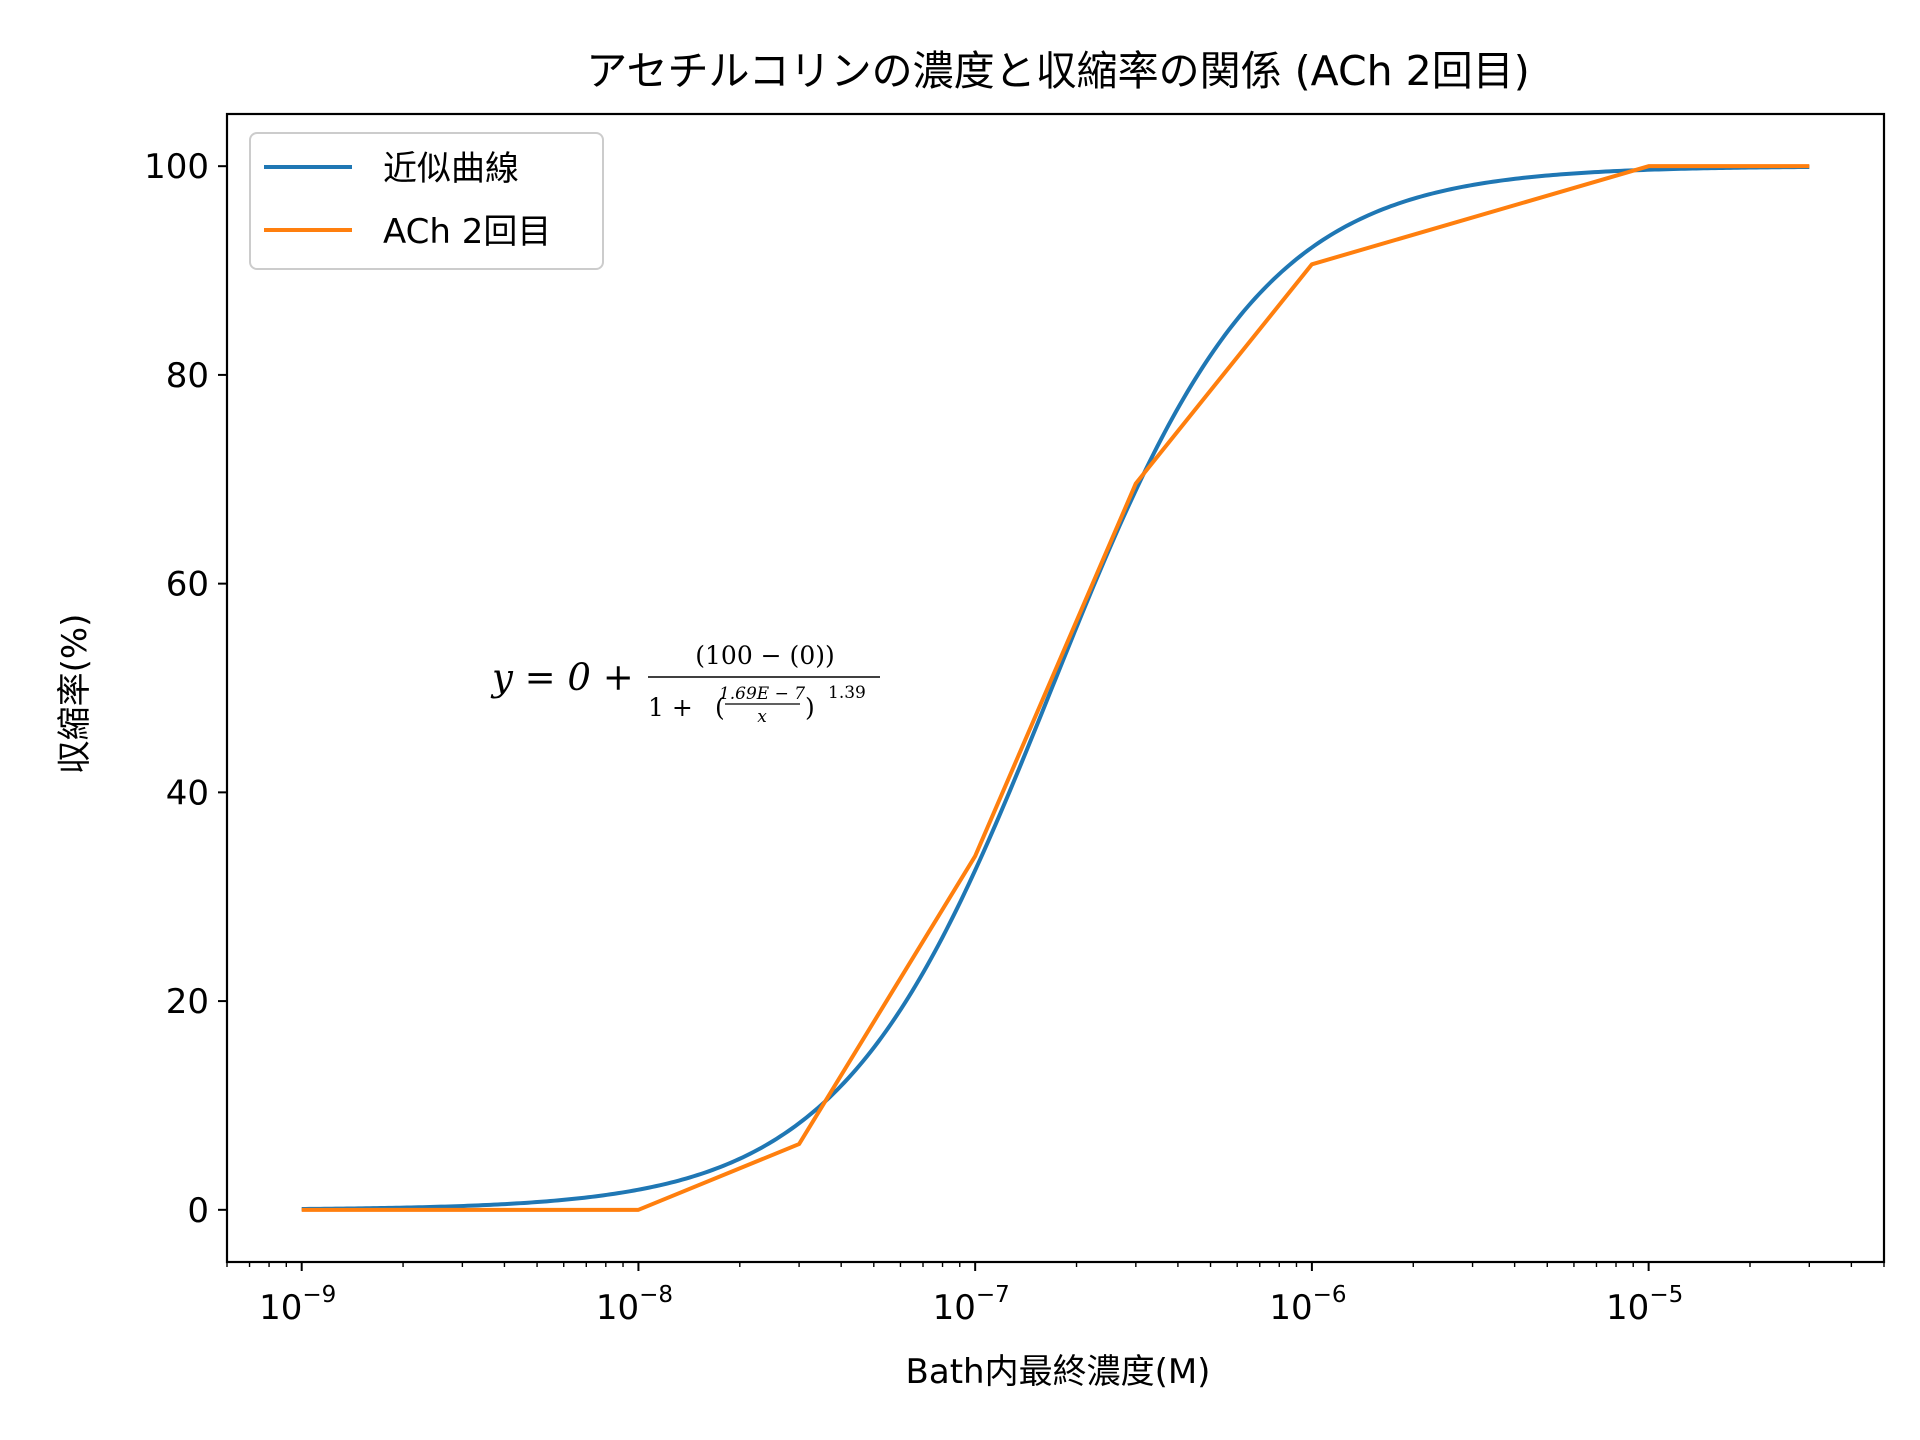 The height and width of the screenshot is (1440, 1920). What do you see at coordinates (176, 167) in the screenshot?
I see `y-tick-label: 100` at bounding box center [176, 167].